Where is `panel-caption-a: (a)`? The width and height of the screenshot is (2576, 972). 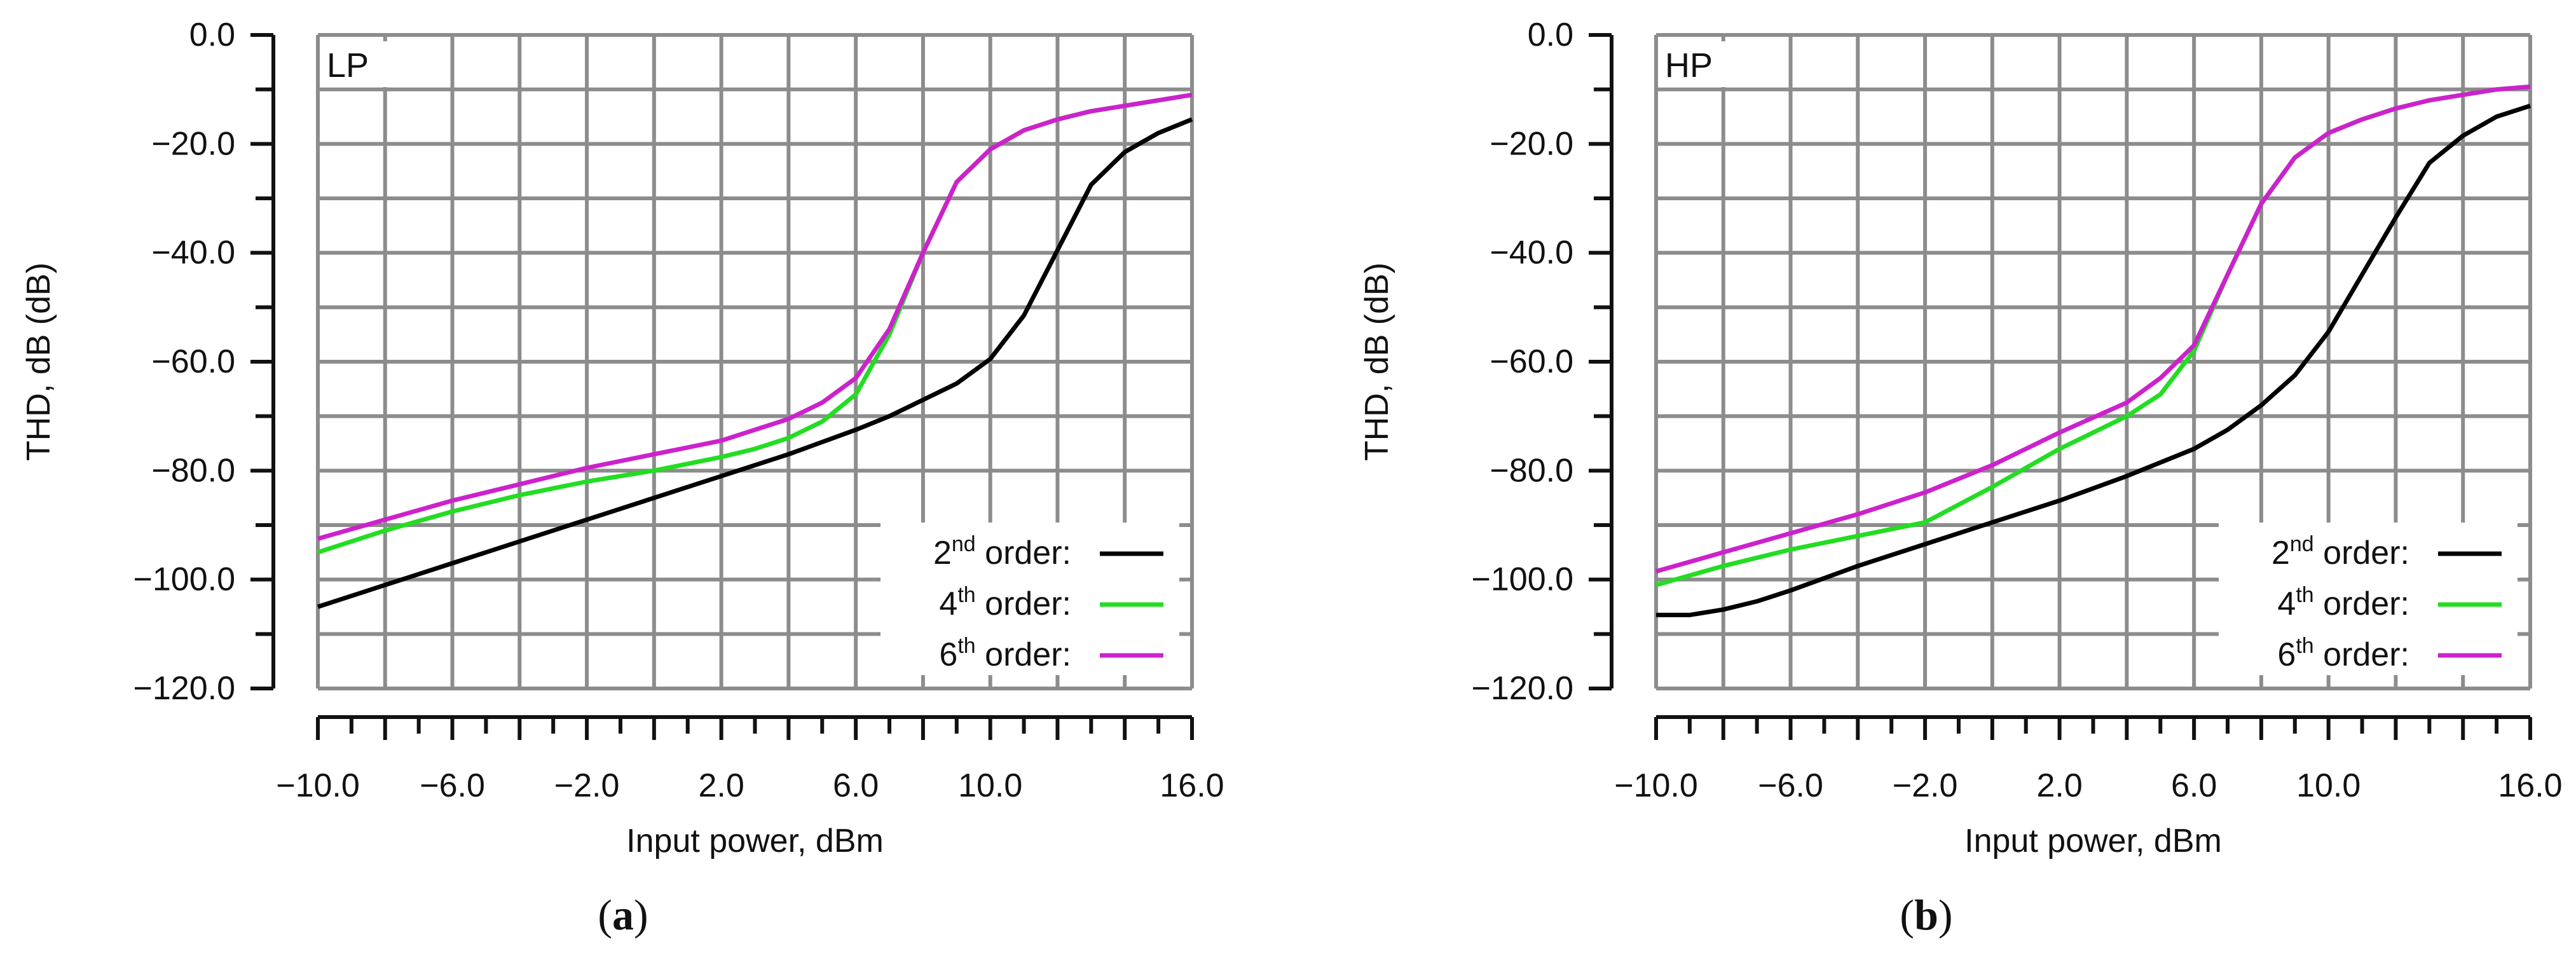 panel-caption-a: (a) is located at coordinates (623, 915).